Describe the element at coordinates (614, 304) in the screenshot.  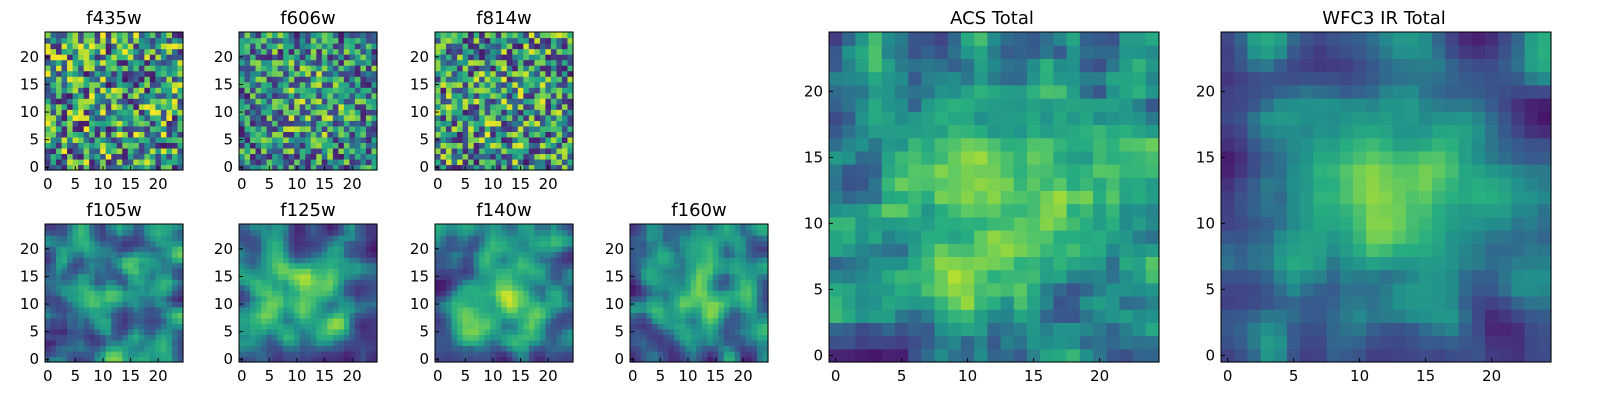
I see `y-tick-label: 10` at that location.